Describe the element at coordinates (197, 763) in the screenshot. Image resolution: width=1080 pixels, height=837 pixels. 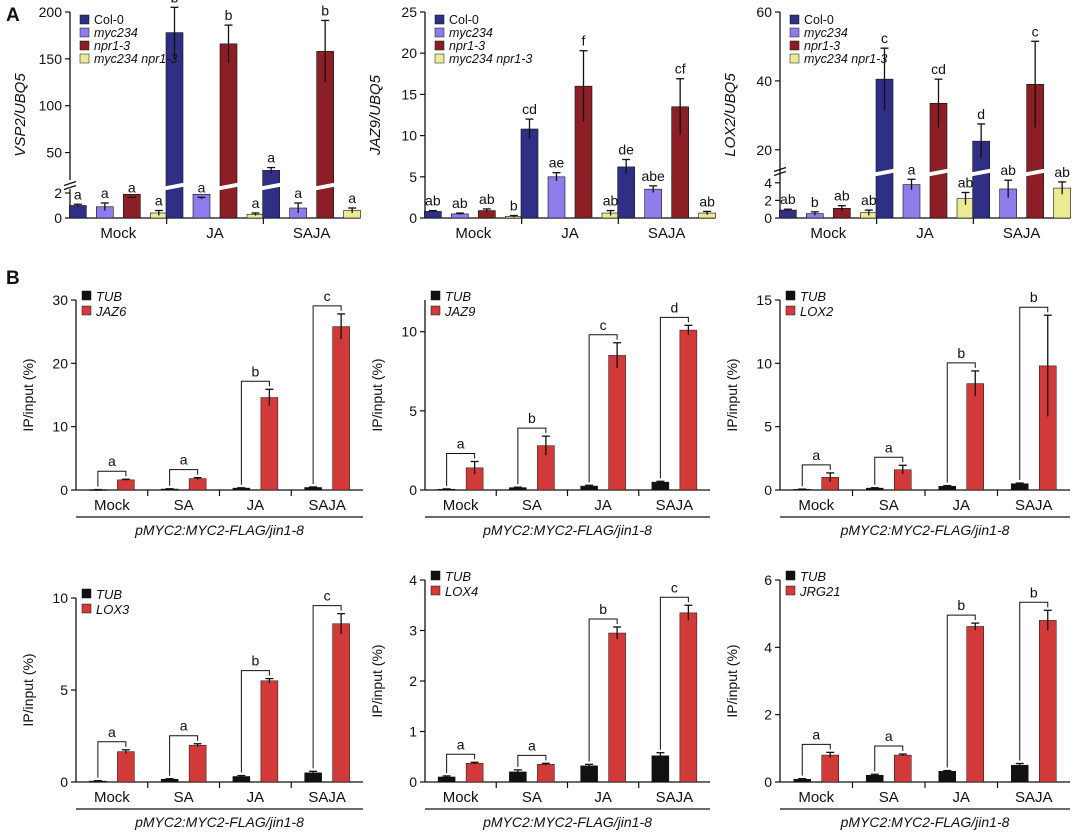
I see `b4-bar` at that location.